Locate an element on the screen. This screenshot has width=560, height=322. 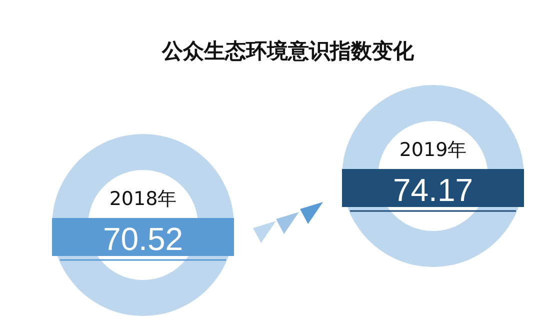
category-label: 2018年 is located at coordinates (143, 199).